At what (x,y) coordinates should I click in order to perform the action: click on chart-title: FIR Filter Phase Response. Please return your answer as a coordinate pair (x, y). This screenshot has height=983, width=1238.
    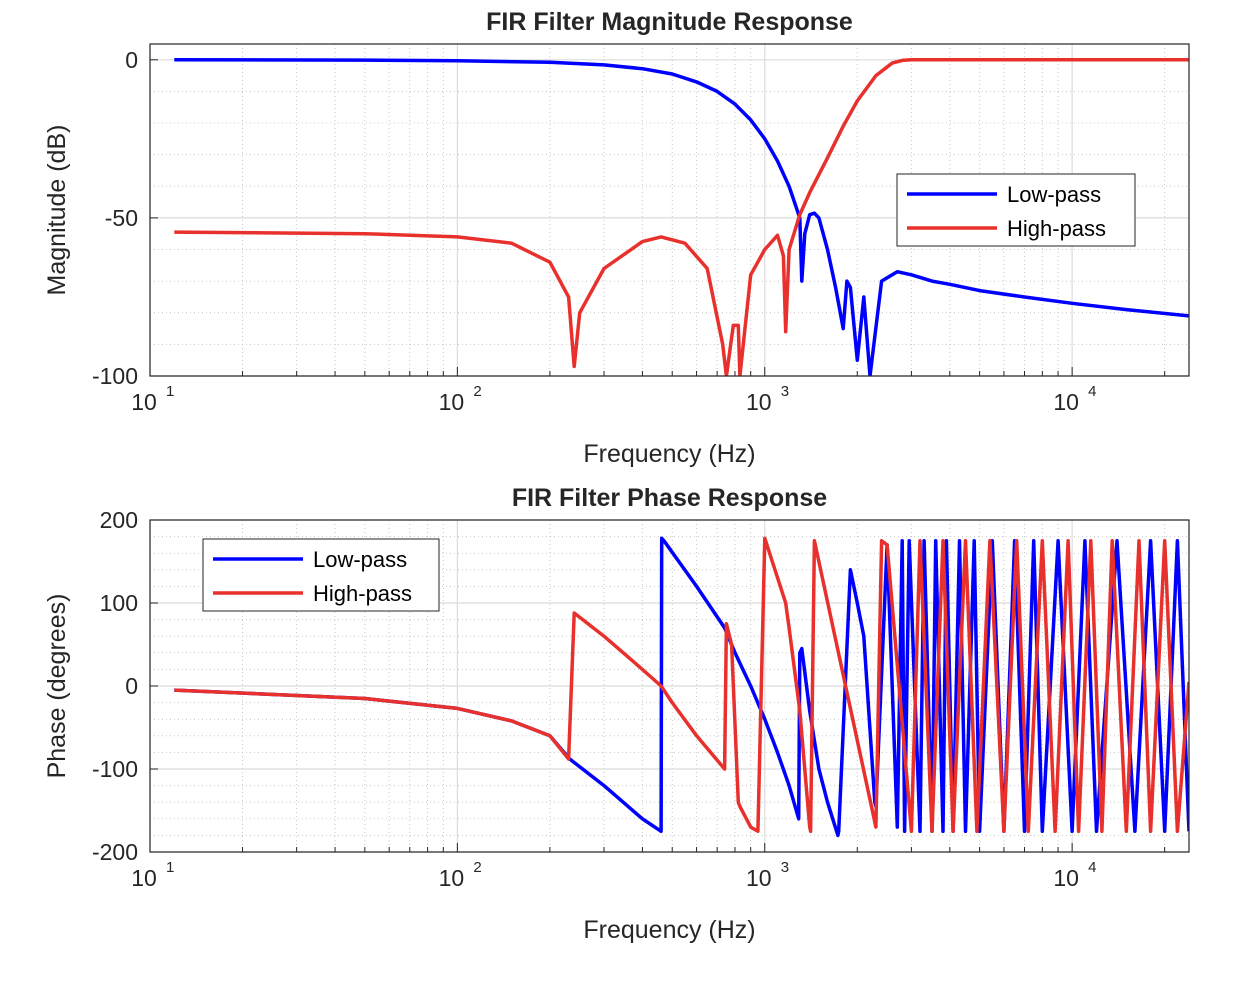
    Looking at the image, I should click on (669, 498).